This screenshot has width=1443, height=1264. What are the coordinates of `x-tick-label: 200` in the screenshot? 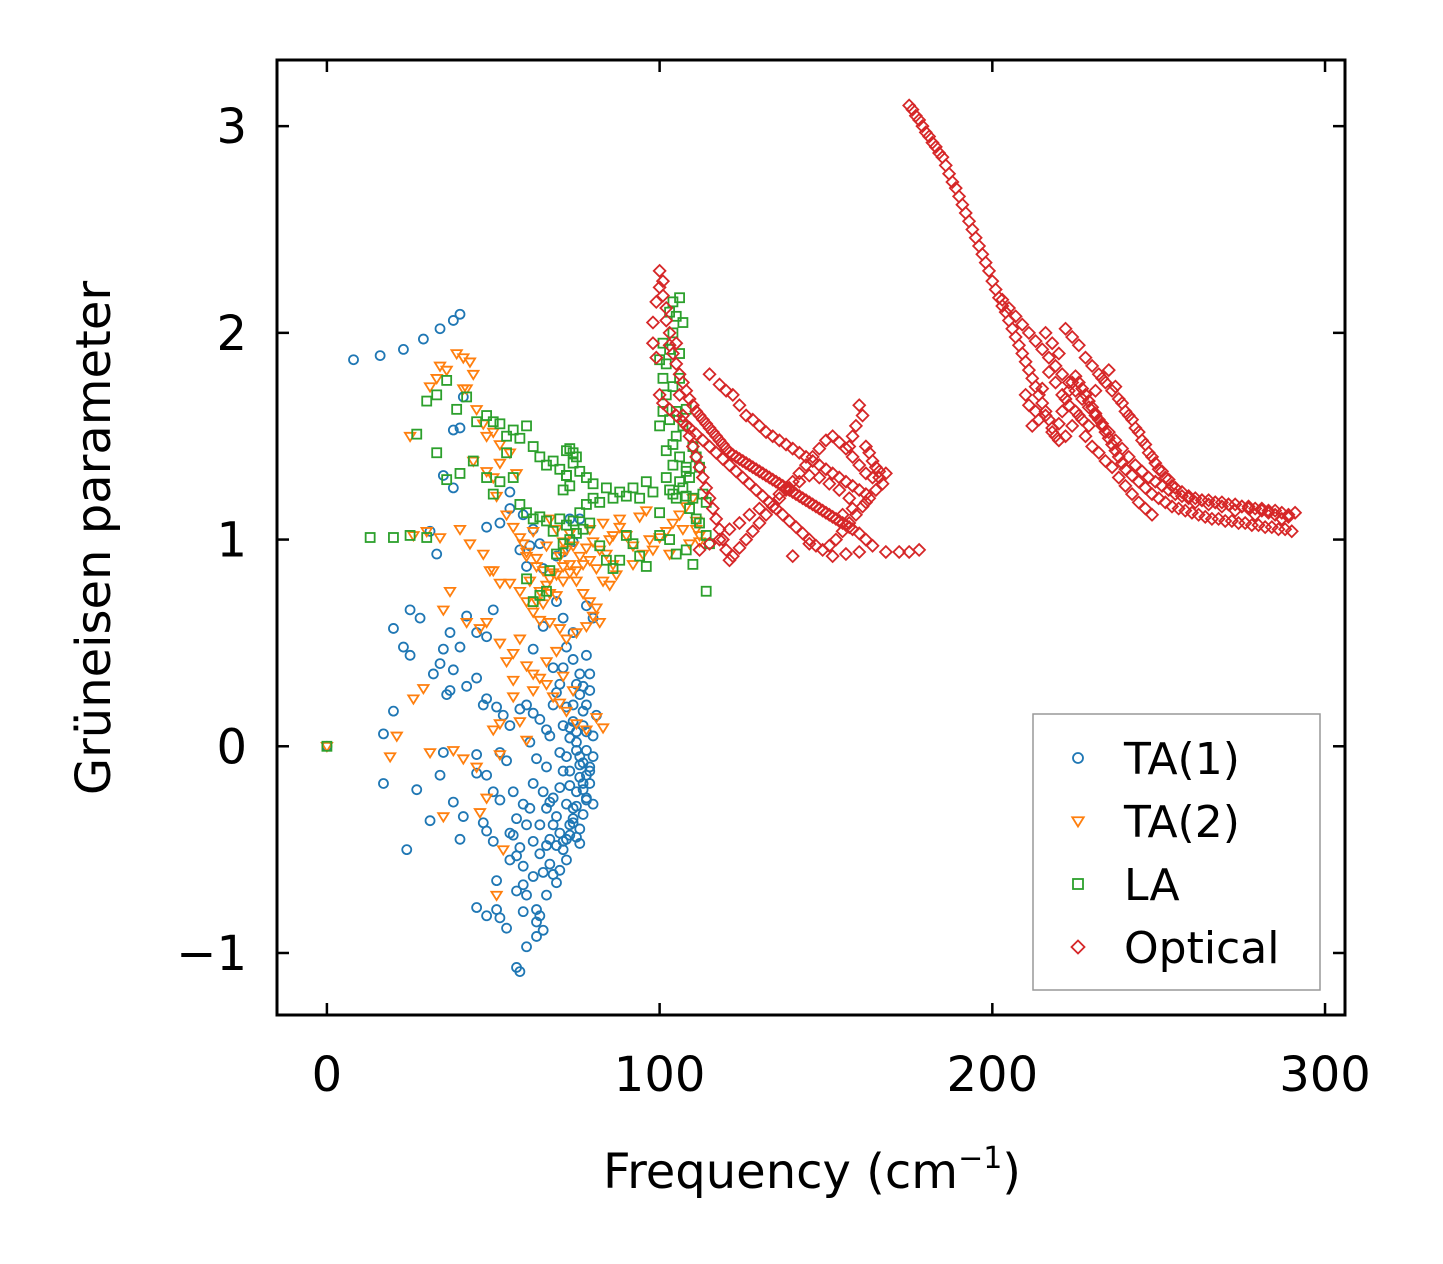 It's located at (993, 1075).